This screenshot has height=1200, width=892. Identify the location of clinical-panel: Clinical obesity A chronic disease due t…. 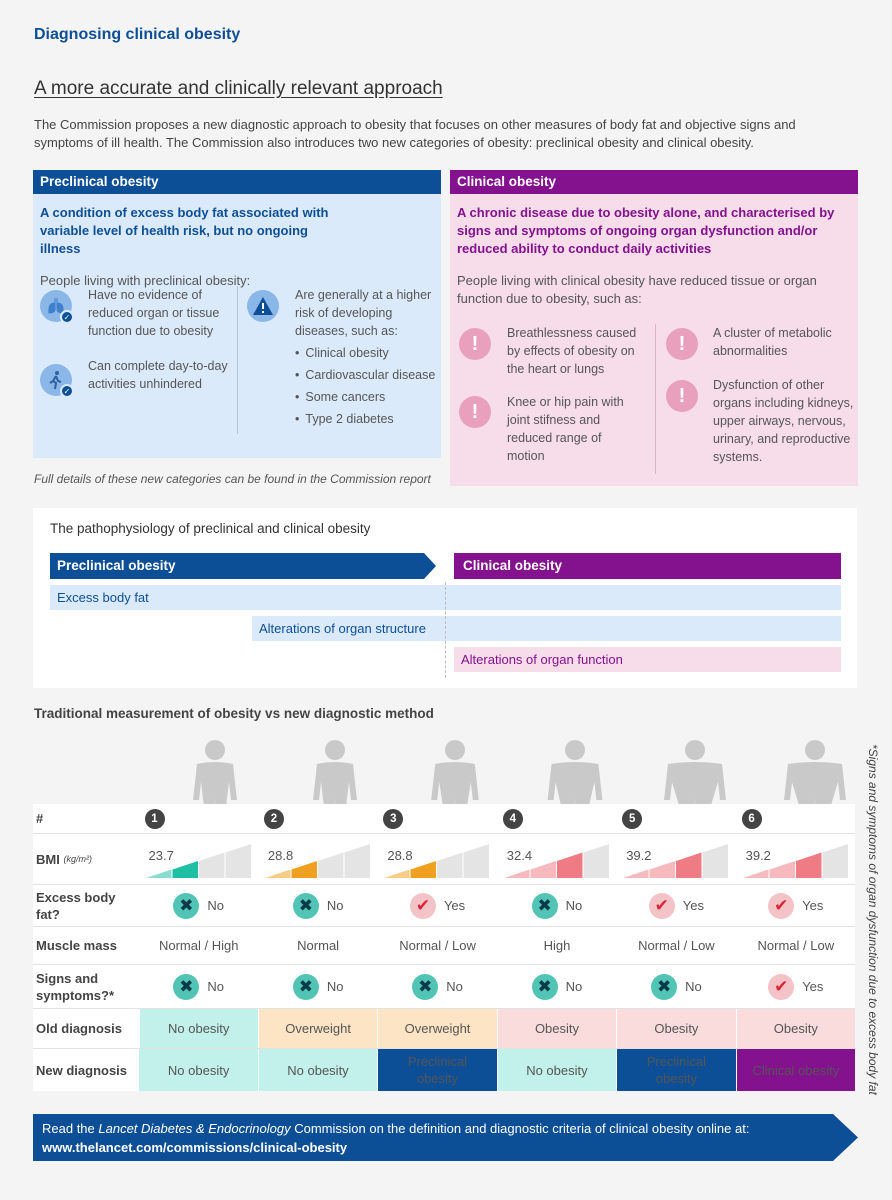
(654, 328).